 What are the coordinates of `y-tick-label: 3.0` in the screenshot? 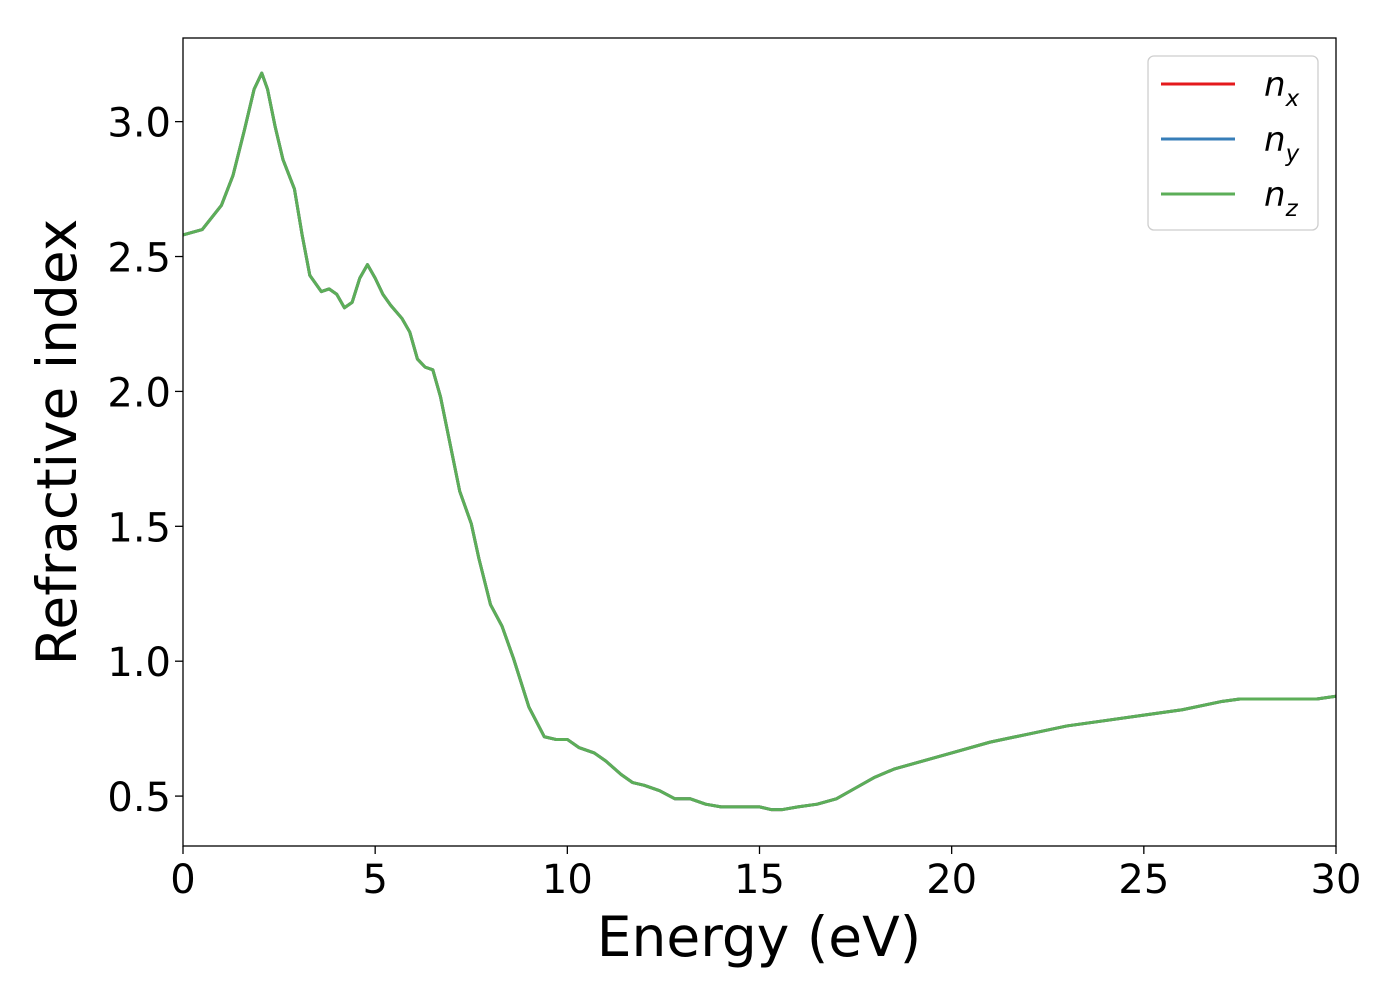 It's located at (139, 124).